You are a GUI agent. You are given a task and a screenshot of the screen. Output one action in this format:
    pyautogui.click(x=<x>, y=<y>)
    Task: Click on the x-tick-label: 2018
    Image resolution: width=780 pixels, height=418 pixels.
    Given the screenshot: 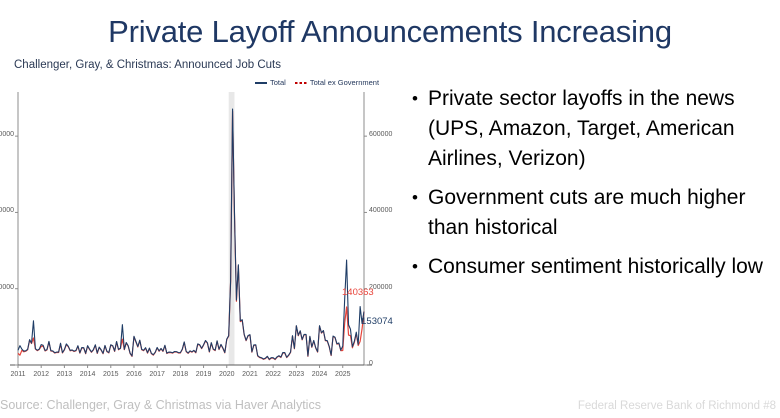 What is the action you would take?
    pyautogui.click(x=180, y=374)
    